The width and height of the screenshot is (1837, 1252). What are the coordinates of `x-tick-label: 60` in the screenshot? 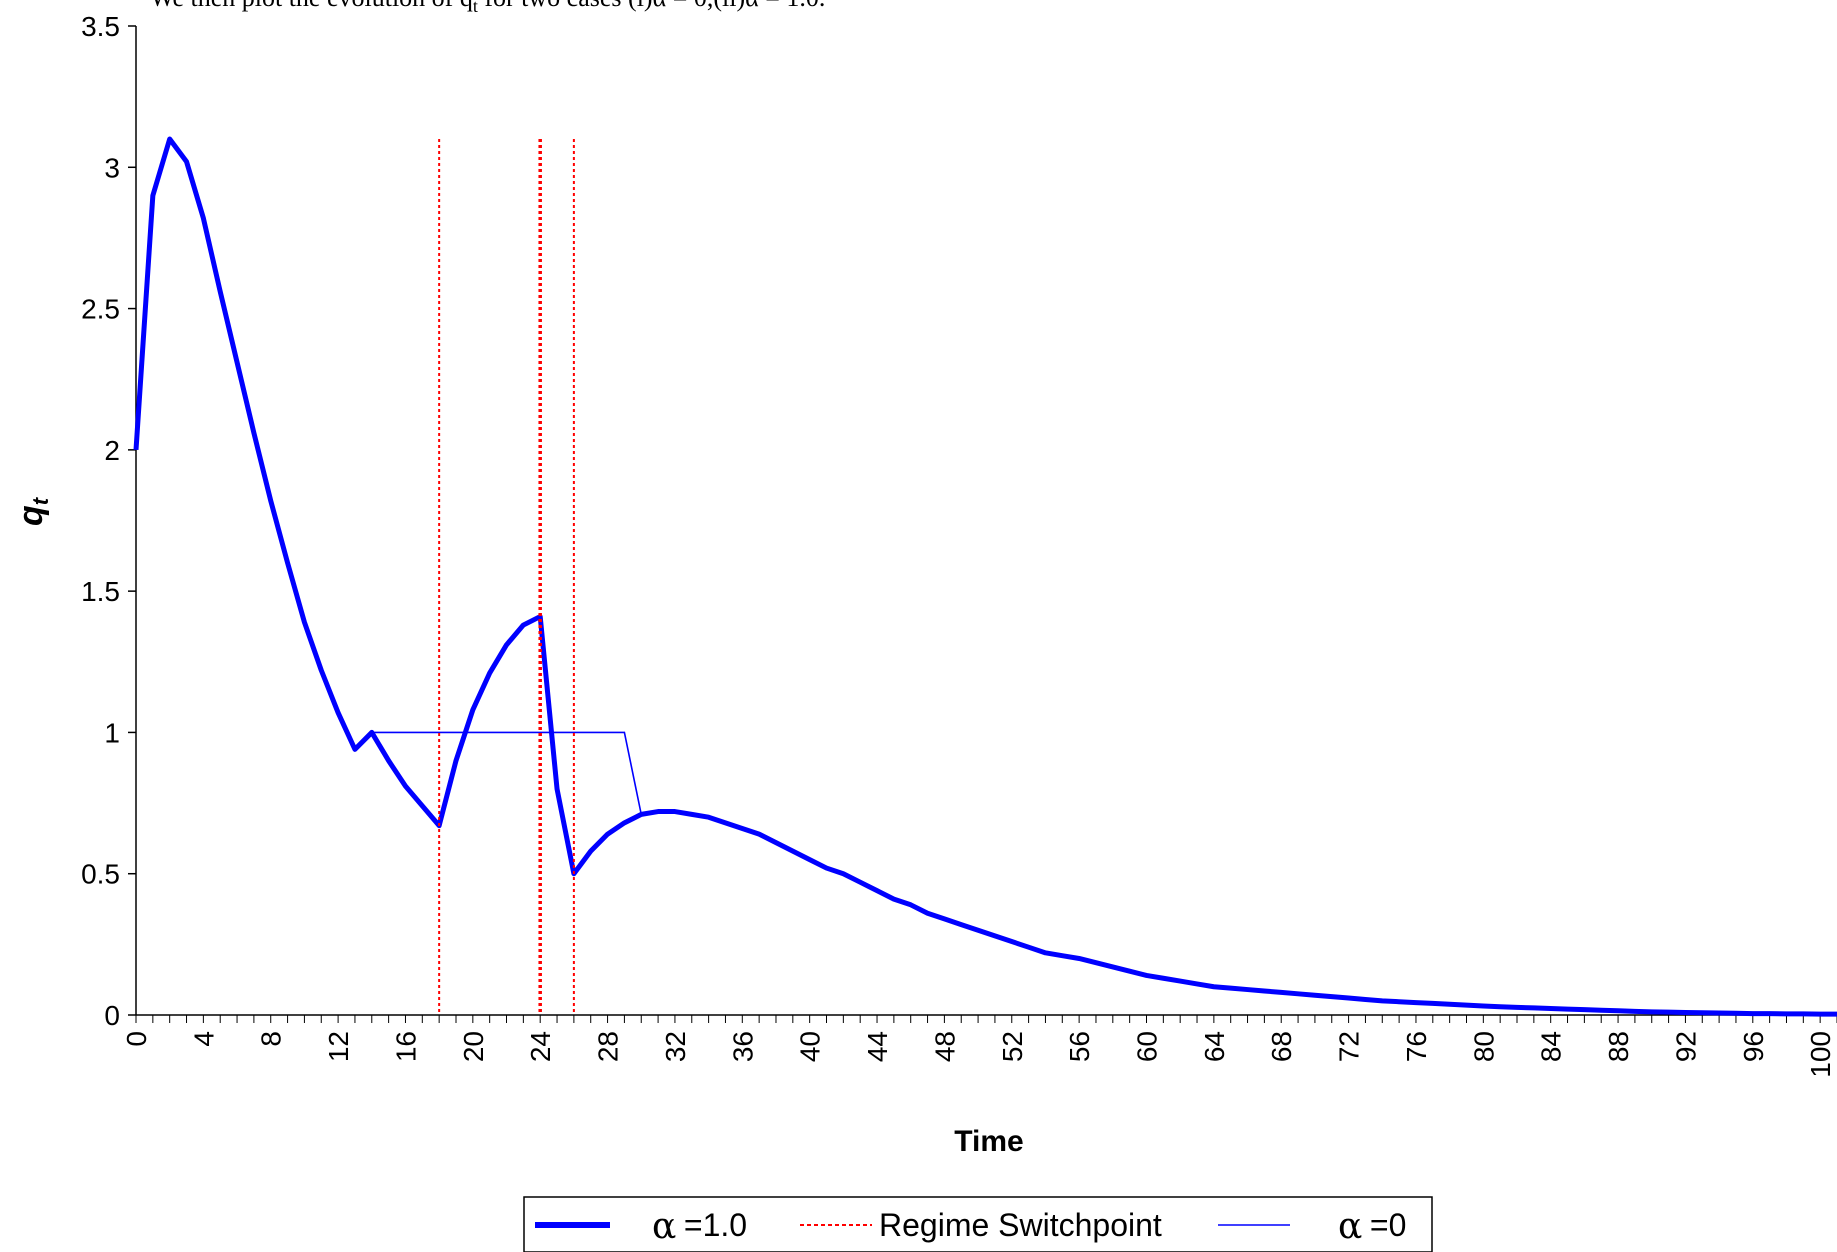 It's located at (1146, 1046).